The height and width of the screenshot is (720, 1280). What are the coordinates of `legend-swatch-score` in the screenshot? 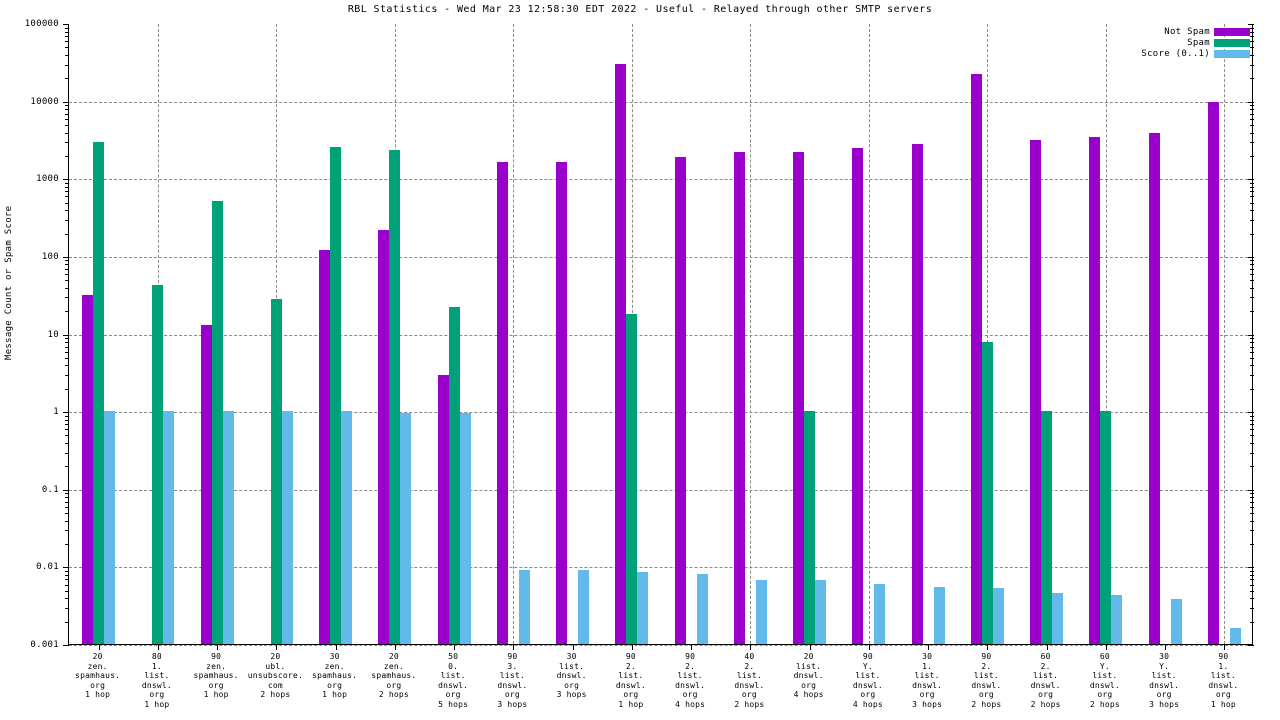 It's located at (1232, 54).